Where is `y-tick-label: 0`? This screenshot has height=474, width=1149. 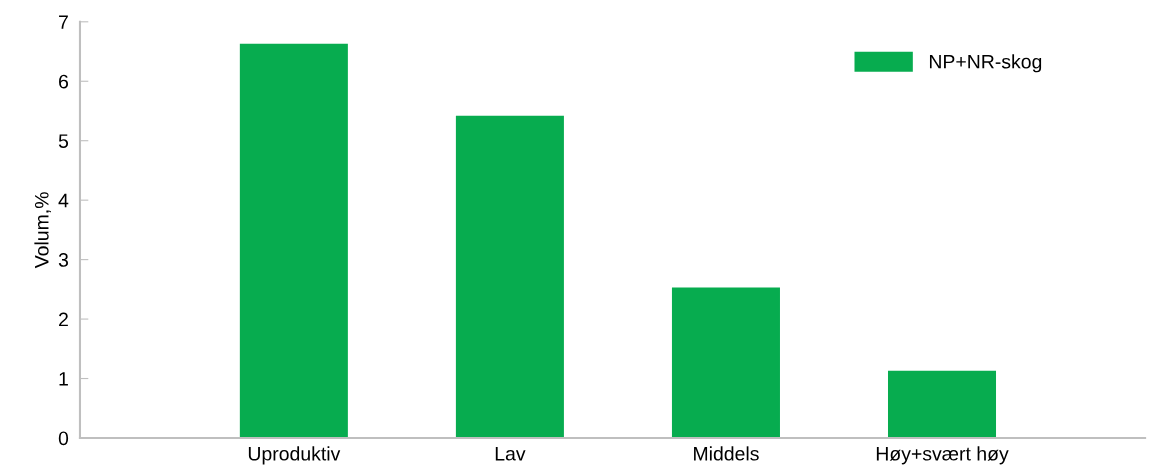 y-tick-label: 0 is located at coordinates (63, 438).